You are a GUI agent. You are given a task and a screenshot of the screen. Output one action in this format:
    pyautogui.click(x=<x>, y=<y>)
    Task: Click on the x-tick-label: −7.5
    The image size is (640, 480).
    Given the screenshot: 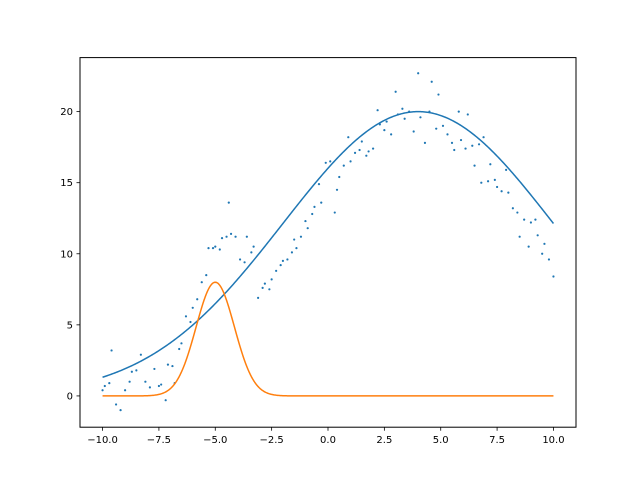 What is the action you would take?
    pyautogui.click(x=159, y=440)
    